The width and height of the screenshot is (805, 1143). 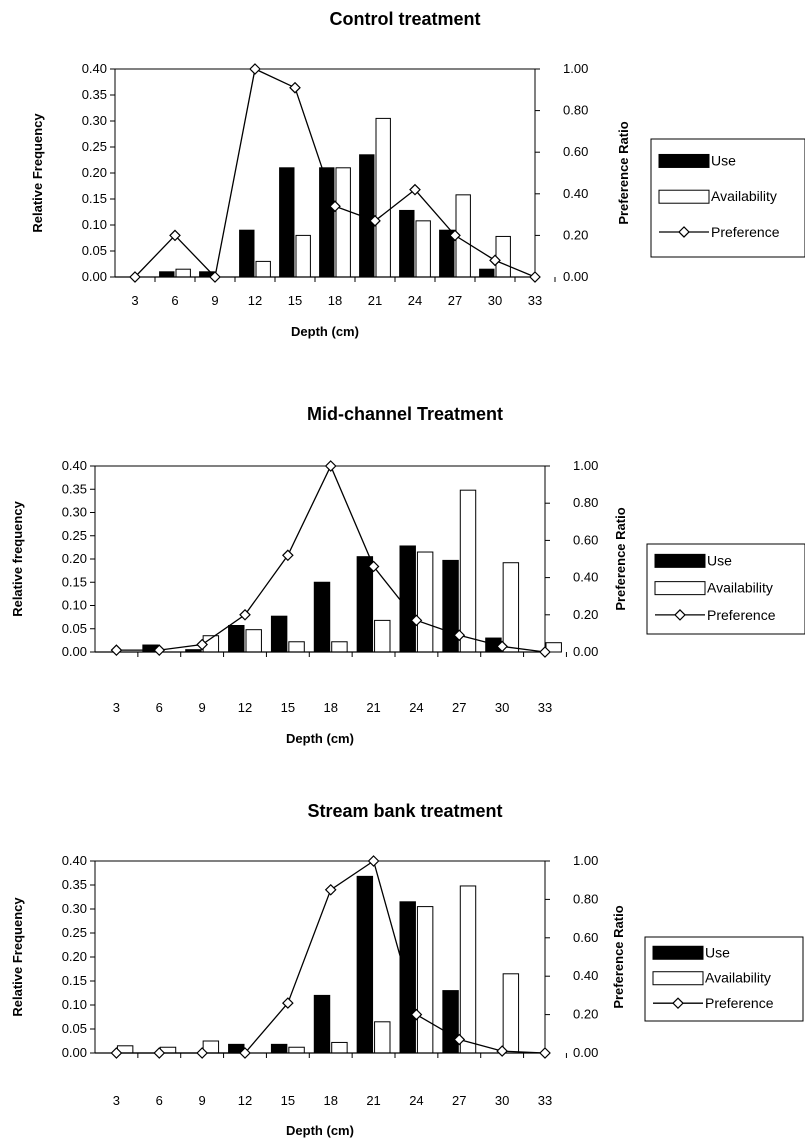 I want to click on y-tick-label: 0.35, so click(x=74, y=884).